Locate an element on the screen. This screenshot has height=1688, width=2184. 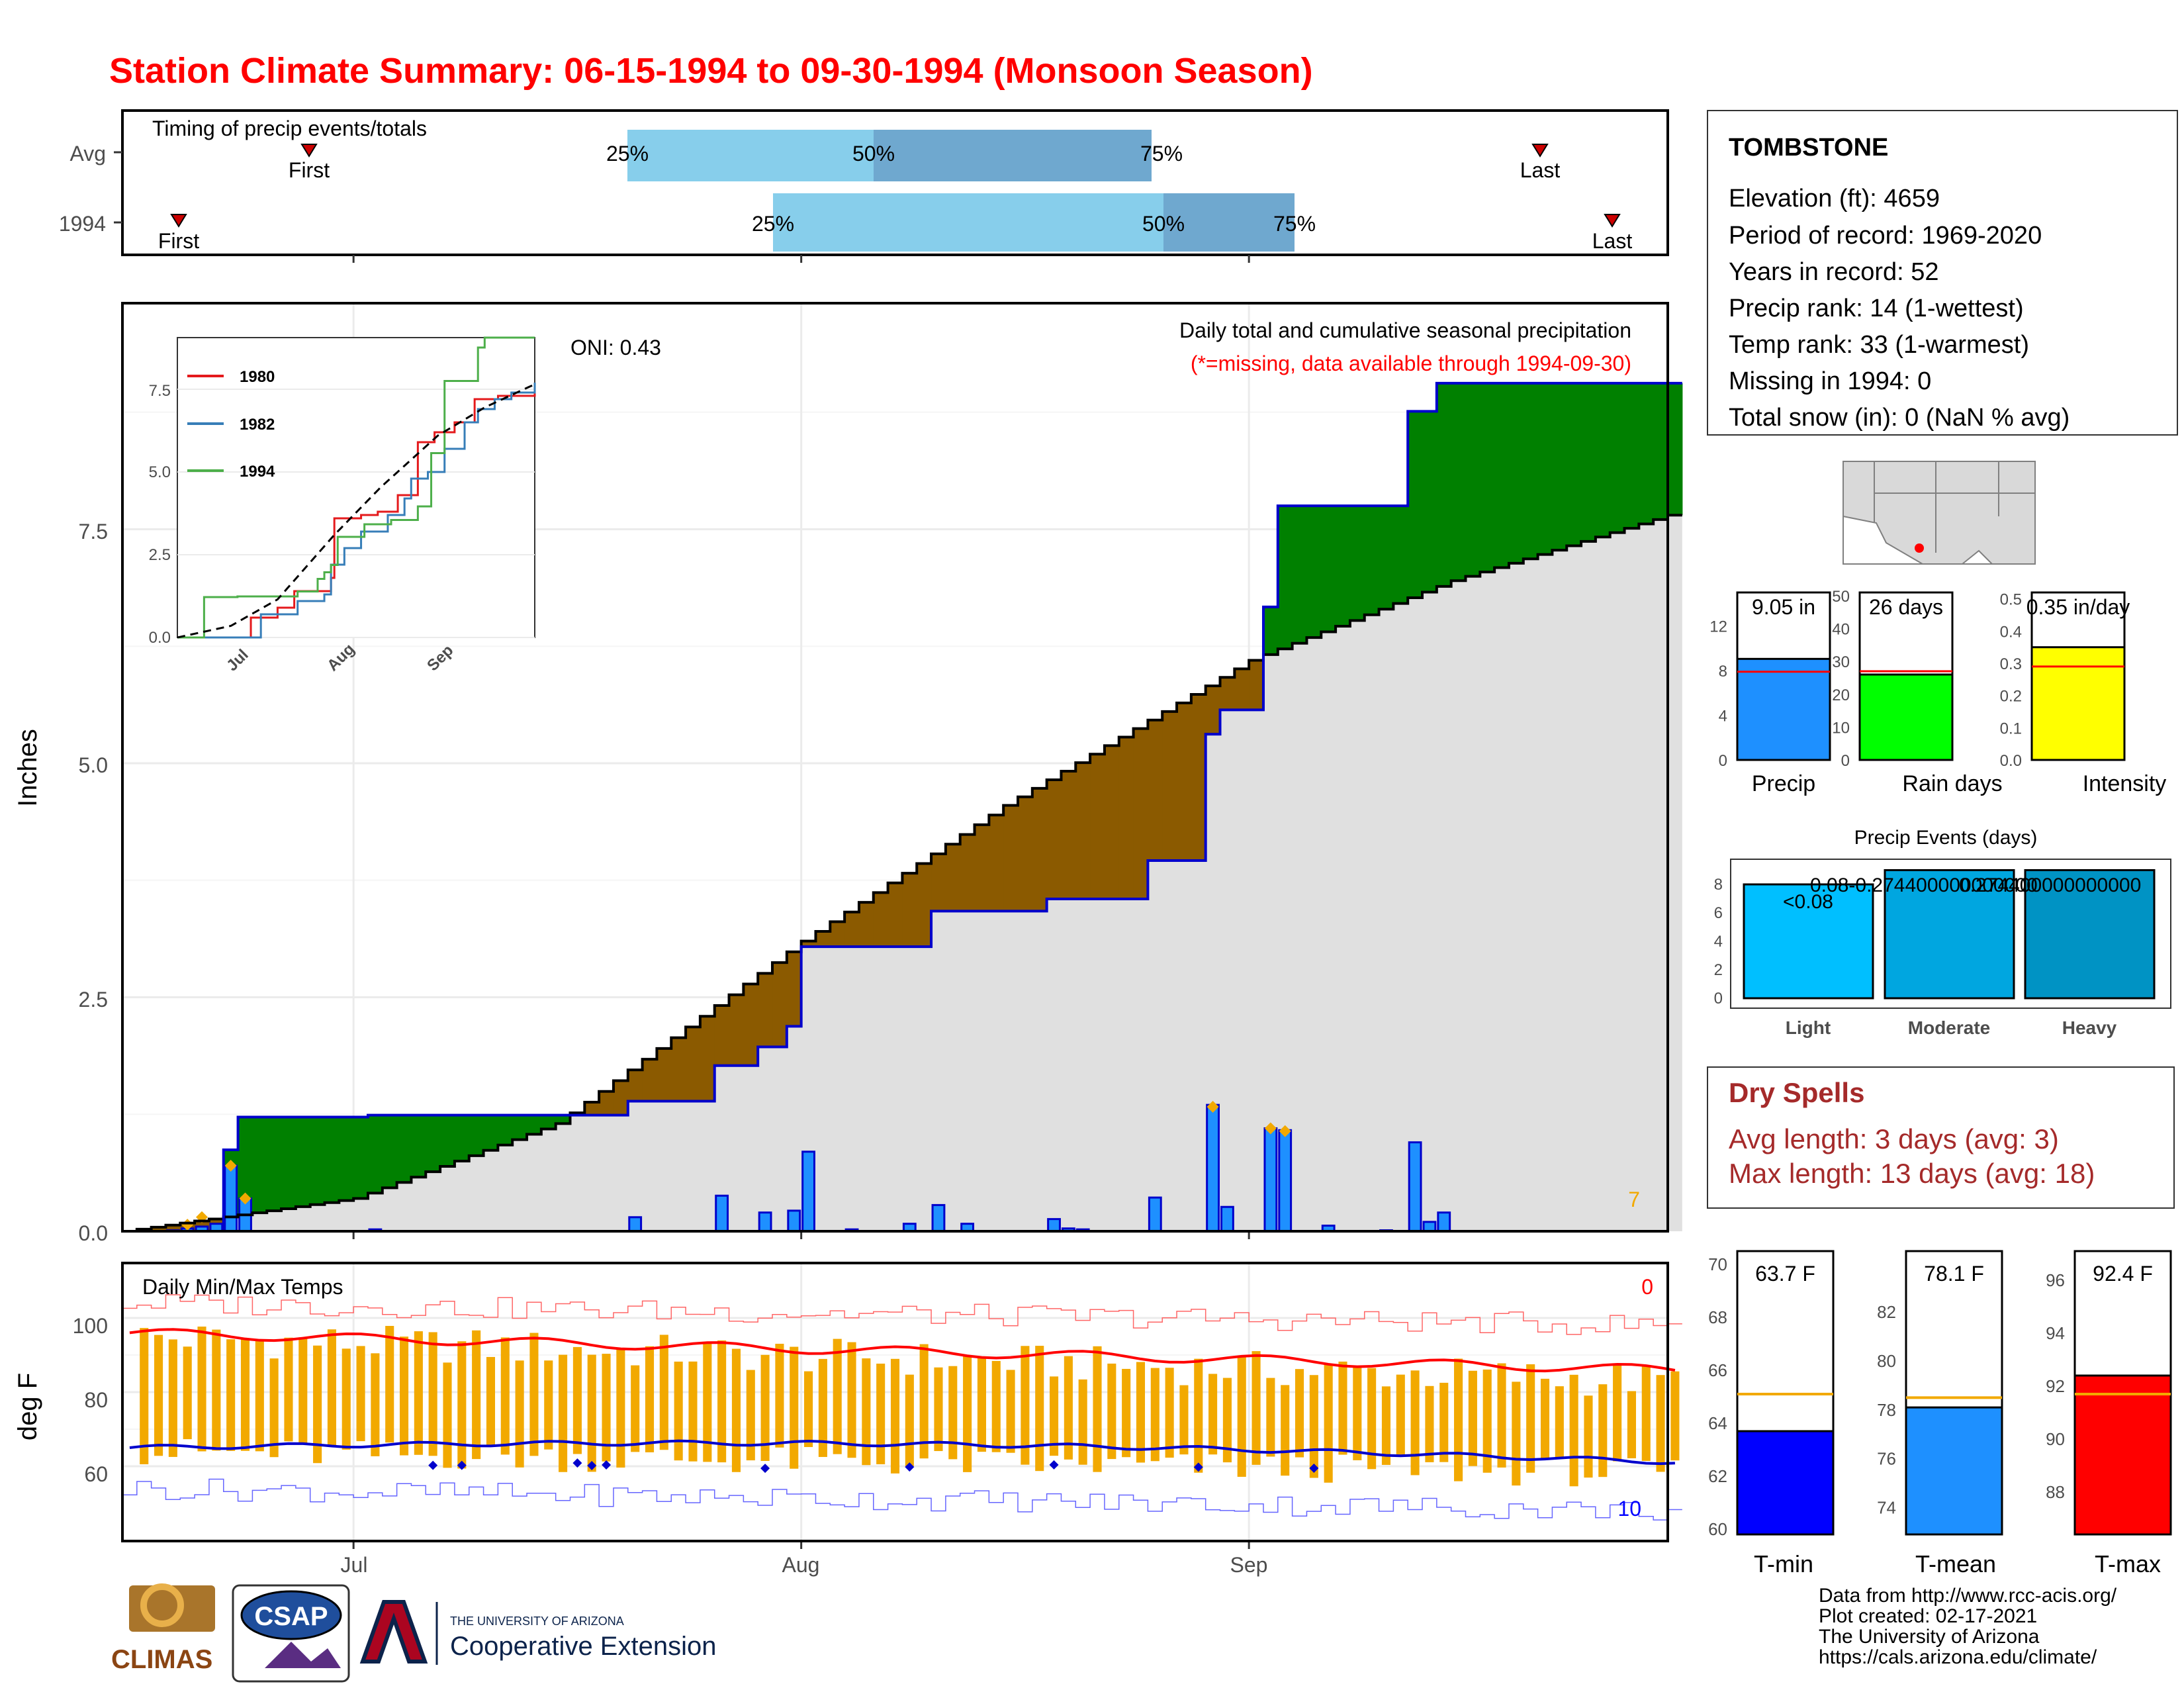
ua-big-text: Cooperative Extension is located at coordinates (583, 1646).